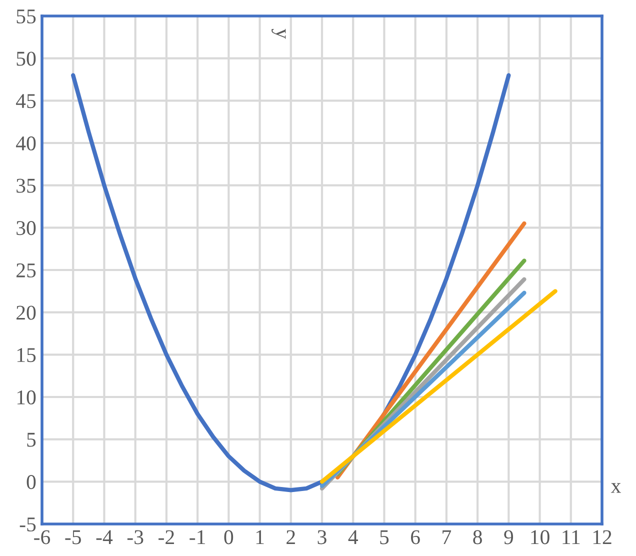 The height and width of the screenshot is (556, 636). I want to click on x-tick-label: 1, so click(260, 537).